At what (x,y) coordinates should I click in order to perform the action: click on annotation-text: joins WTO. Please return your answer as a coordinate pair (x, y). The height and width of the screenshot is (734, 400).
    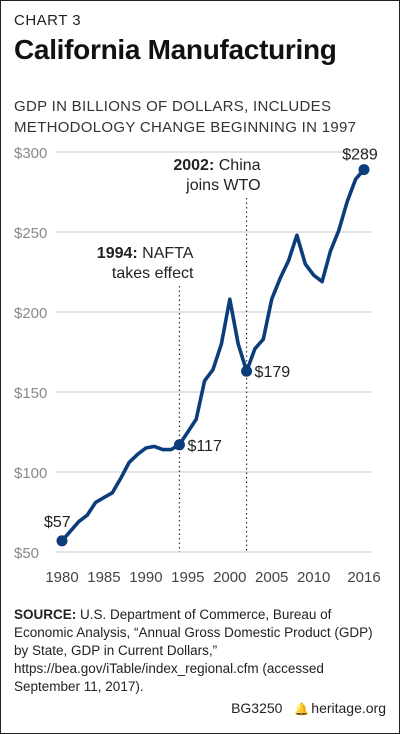
    Looking at the image, I should click on (222, 185).